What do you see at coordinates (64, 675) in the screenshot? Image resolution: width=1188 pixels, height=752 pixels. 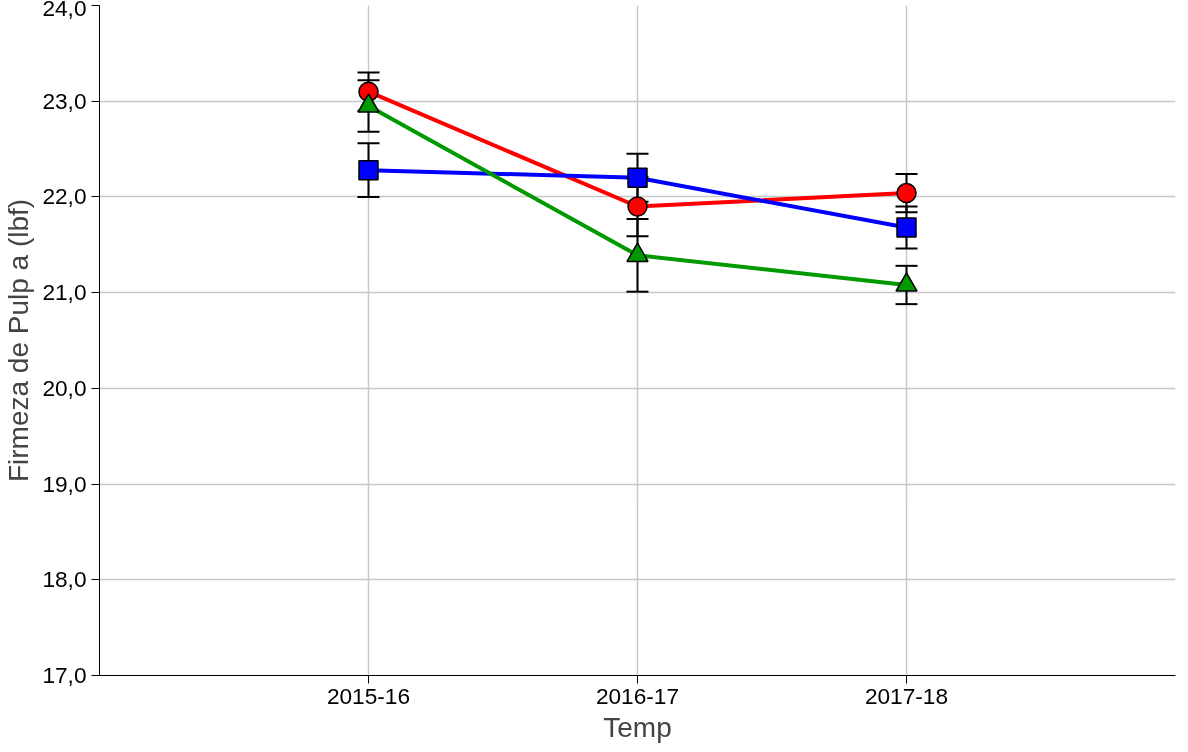 I see `y-tick-label: 17,0` at bounding box center [64, 675].